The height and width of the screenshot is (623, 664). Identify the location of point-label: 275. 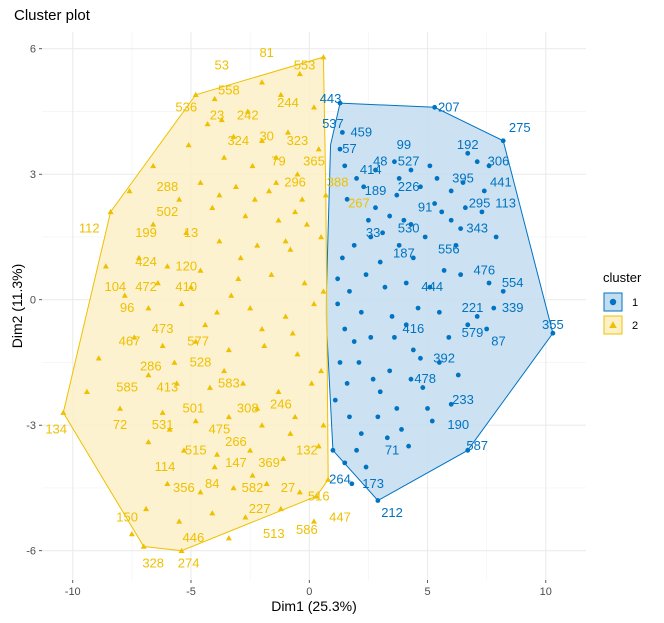
(520, 127).